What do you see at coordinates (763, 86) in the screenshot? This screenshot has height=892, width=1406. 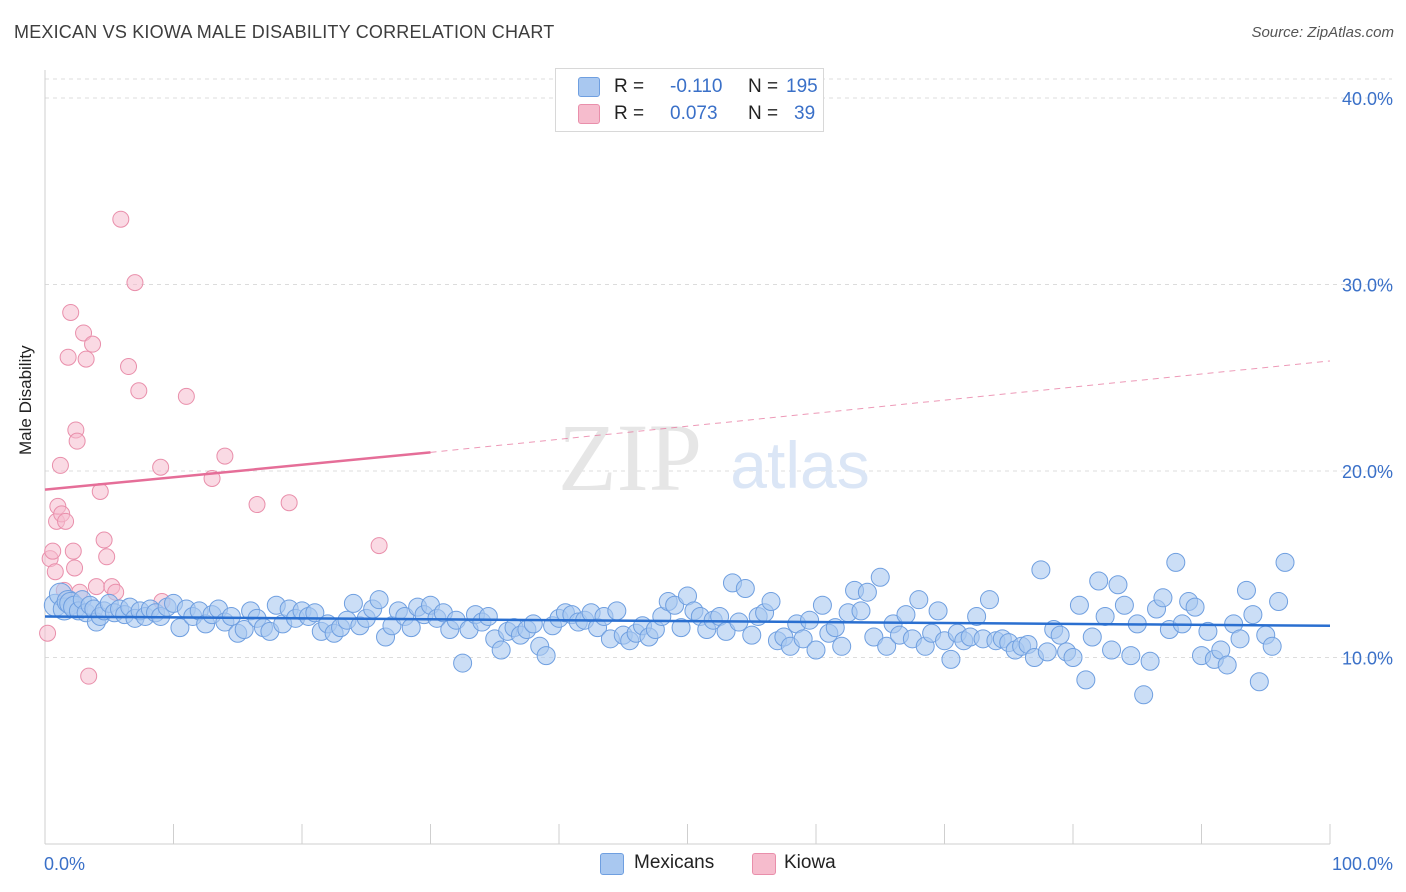 I see `legend-n-label: N =` at bounding box center [763, 86].